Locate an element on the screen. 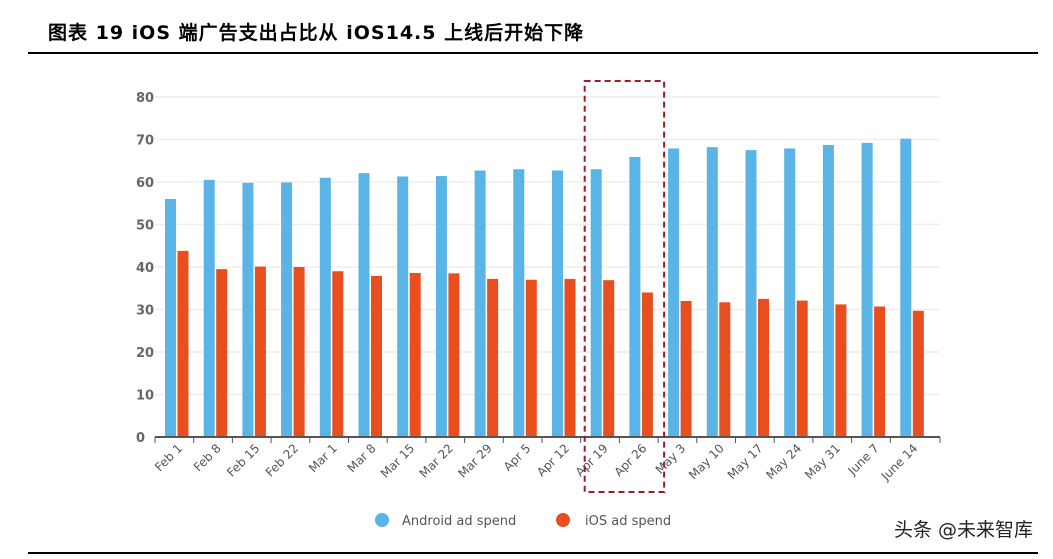 Image resolution: width=1053 pixels, height=559 pixels. legend-label: iOS ad spend is located at coordinates (628, 521).